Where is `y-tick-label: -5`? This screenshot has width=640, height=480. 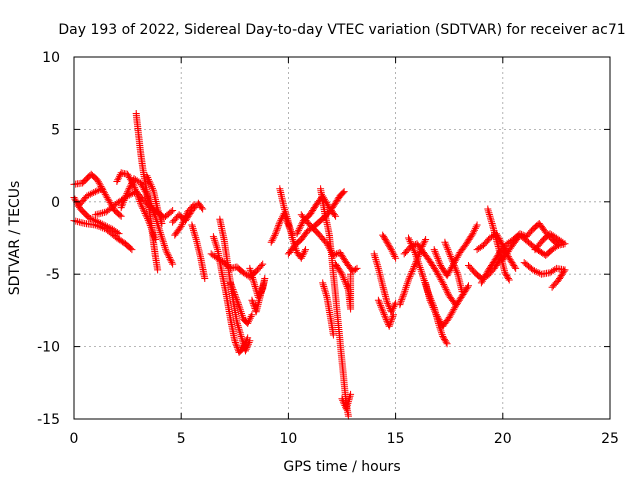 y-tick-label: -5 is located at coordinates (53, 275).